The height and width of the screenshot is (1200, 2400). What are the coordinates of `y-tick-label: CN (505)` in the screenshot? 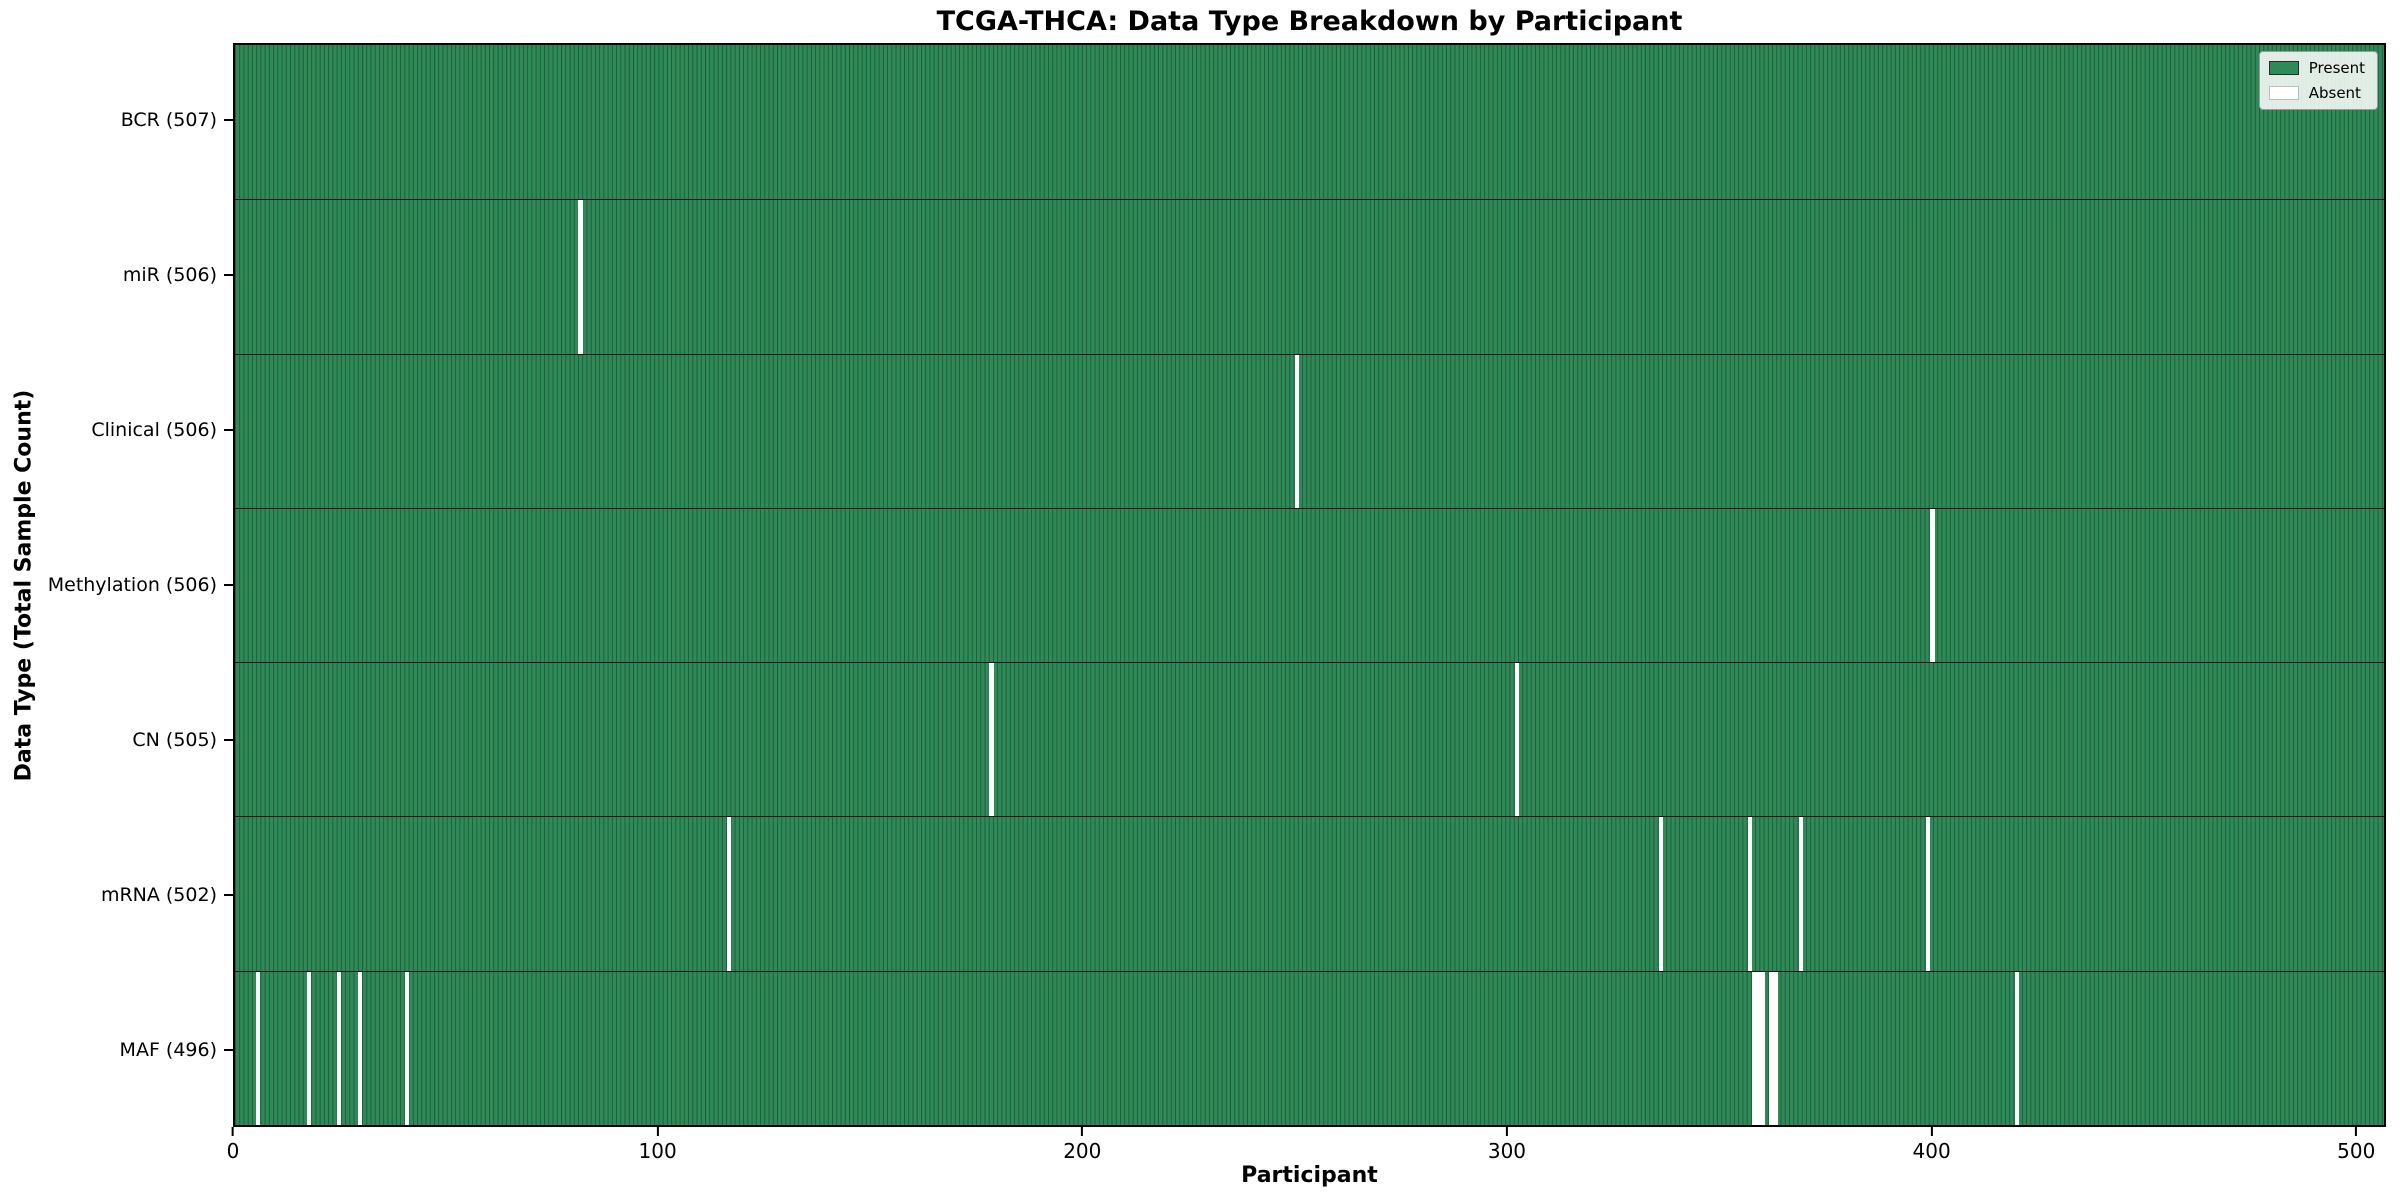 It's located at (174, 739).